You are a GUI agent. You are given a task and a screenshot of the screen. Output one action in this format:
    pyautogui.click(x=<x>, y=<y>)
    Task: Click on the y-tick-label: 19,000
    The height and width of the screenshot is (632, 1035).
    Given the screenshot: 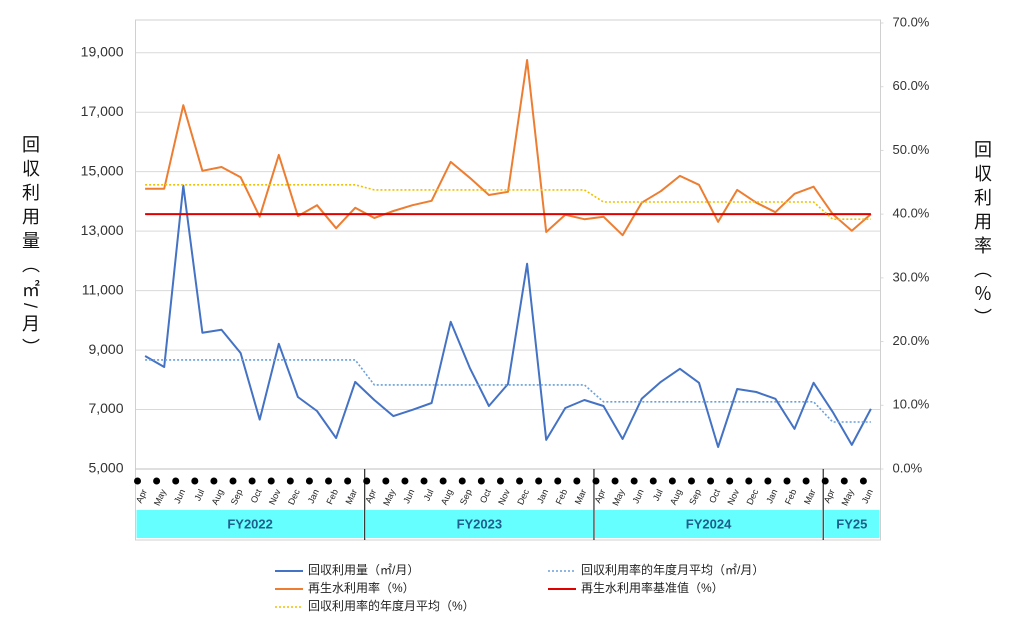 What is the action you would take?
    pyautogui.click(x=102, y=51)
    